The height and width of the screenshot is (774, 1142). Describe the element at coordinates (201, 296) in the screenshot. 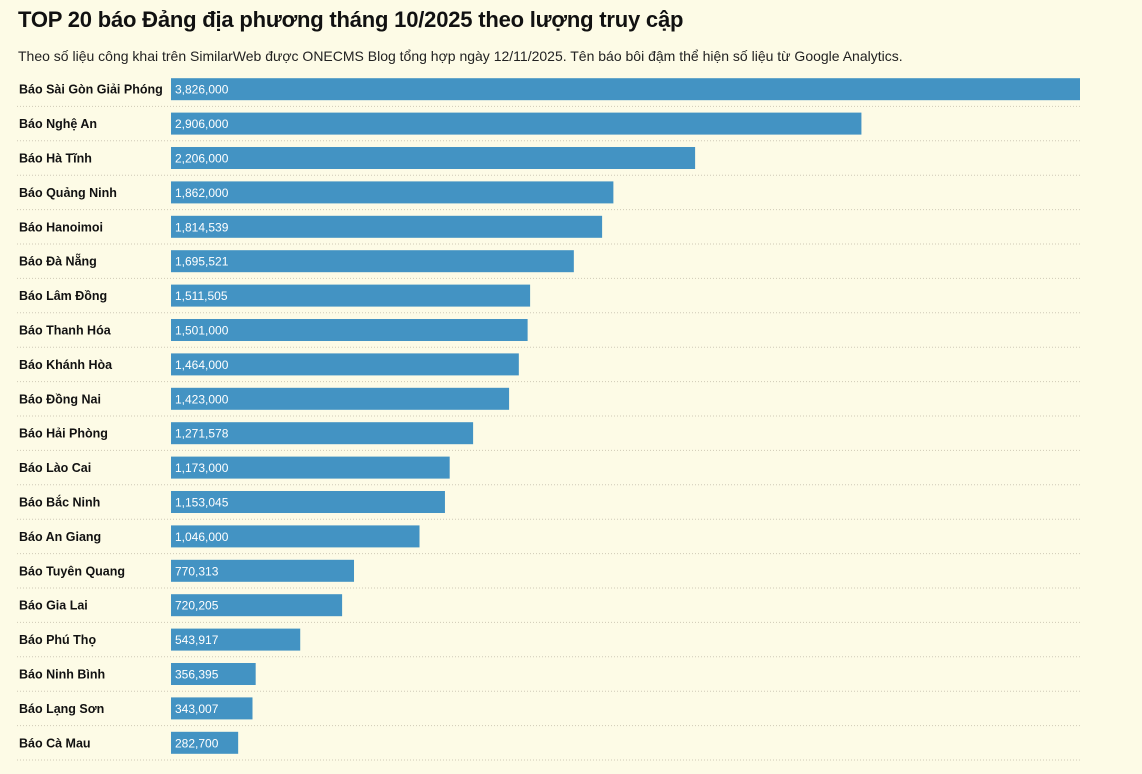

I see `bar-value-label: 1,511,505` at that location.